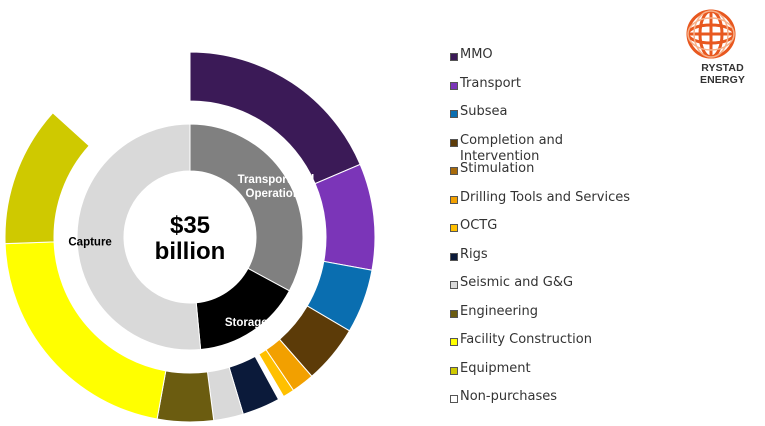 The height and width of the screenshot is (426, 765). What do you see at coordinates (474, 254) in the screenshot?
I see `legend-label: Rigs` at bounding box center [474, 254].